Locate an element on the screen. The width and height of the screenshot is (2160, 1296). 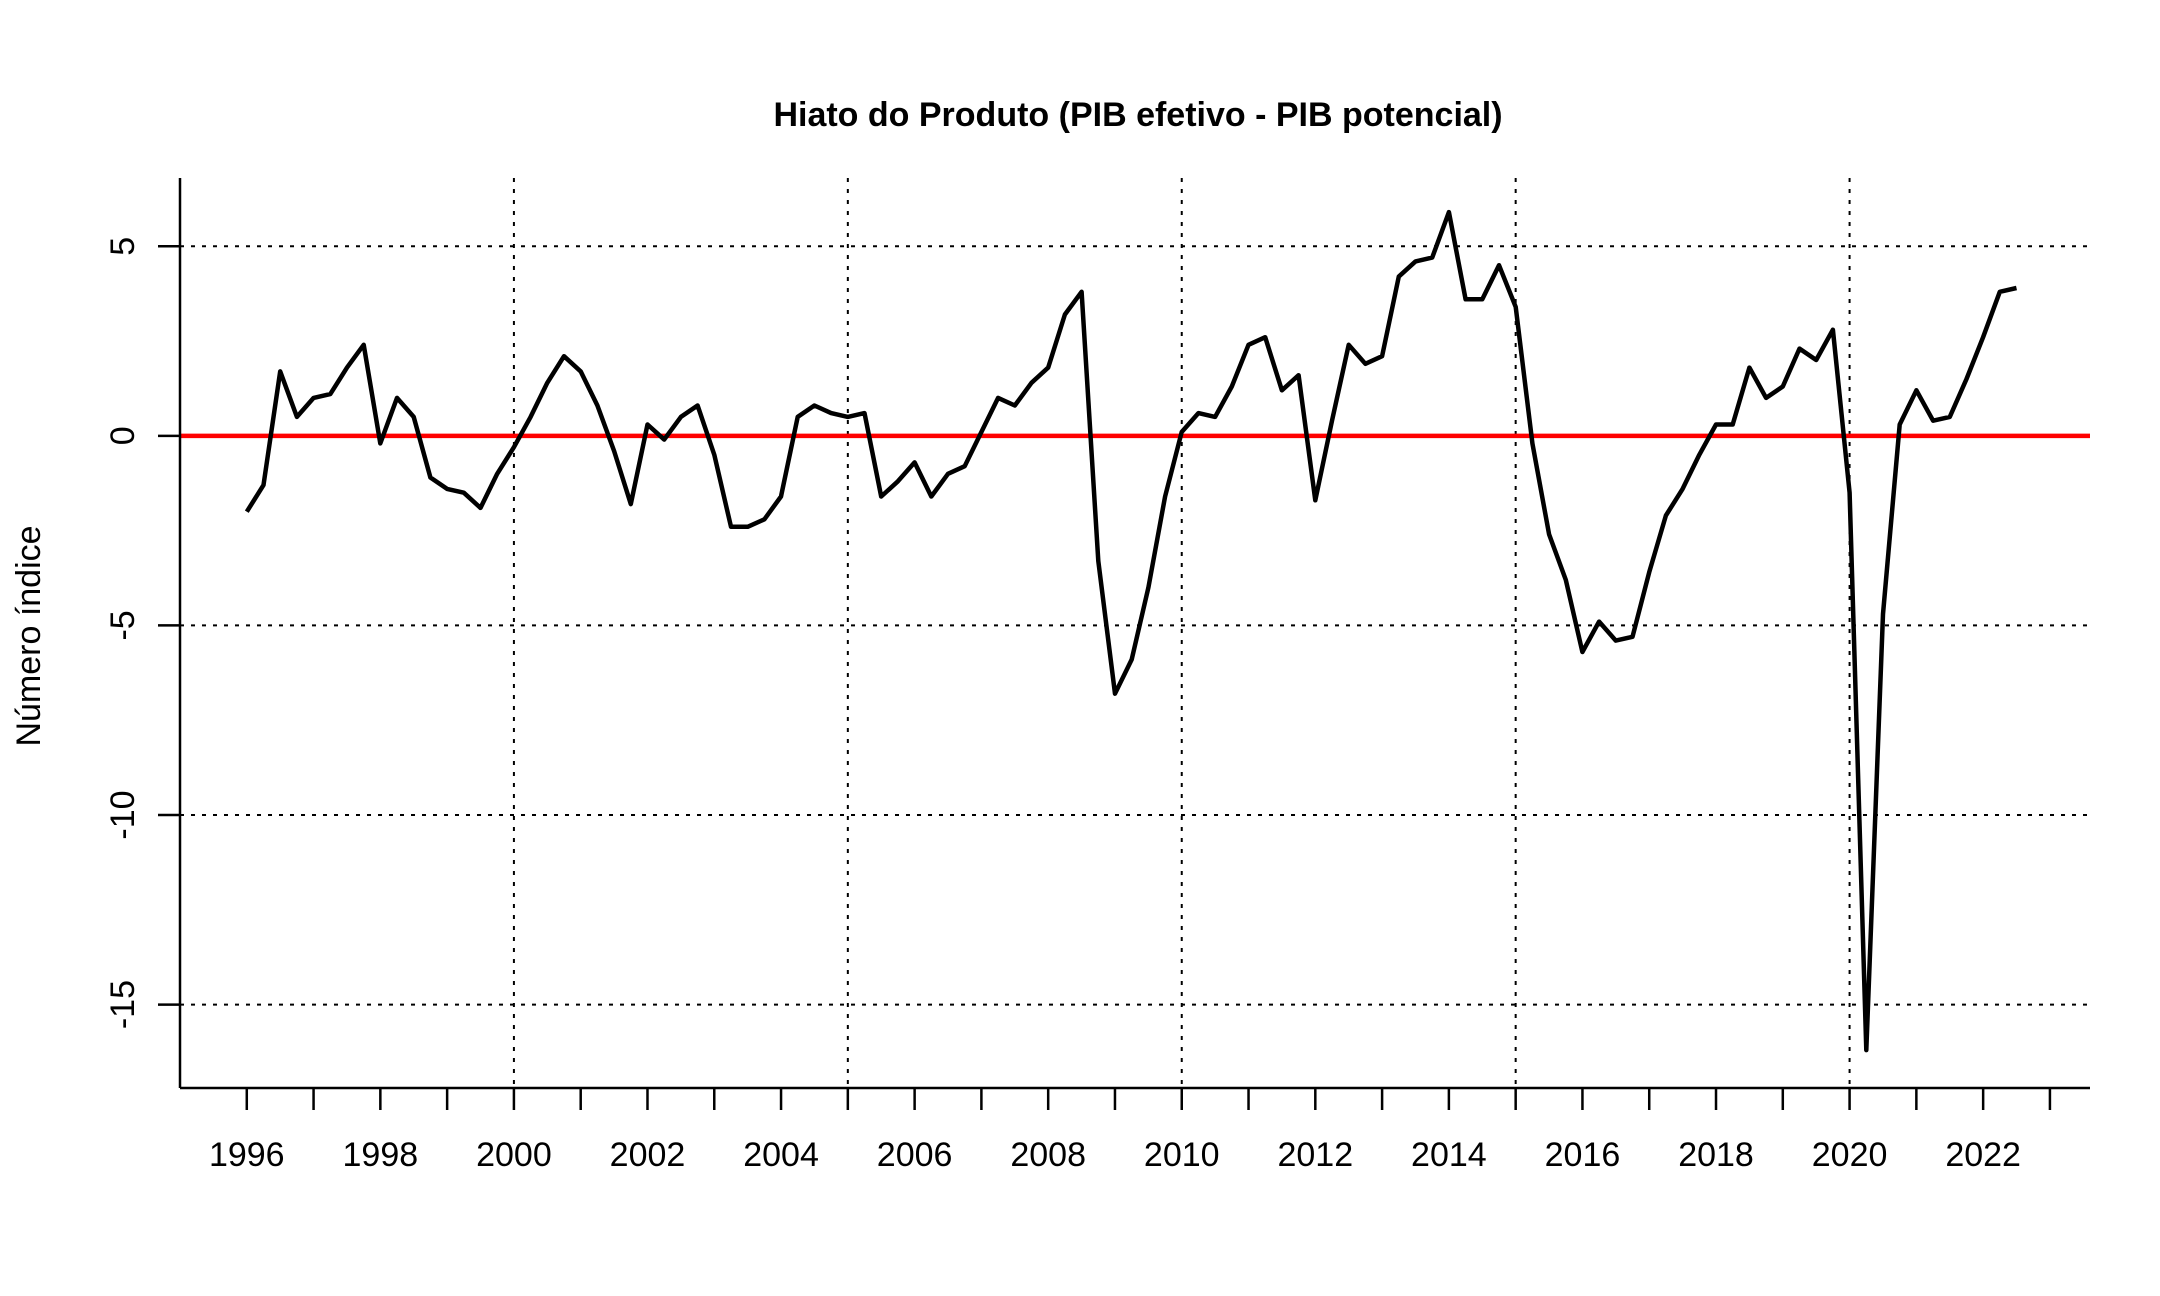
x-tick-label: 2014 is located at coordinates (1449, 1155).